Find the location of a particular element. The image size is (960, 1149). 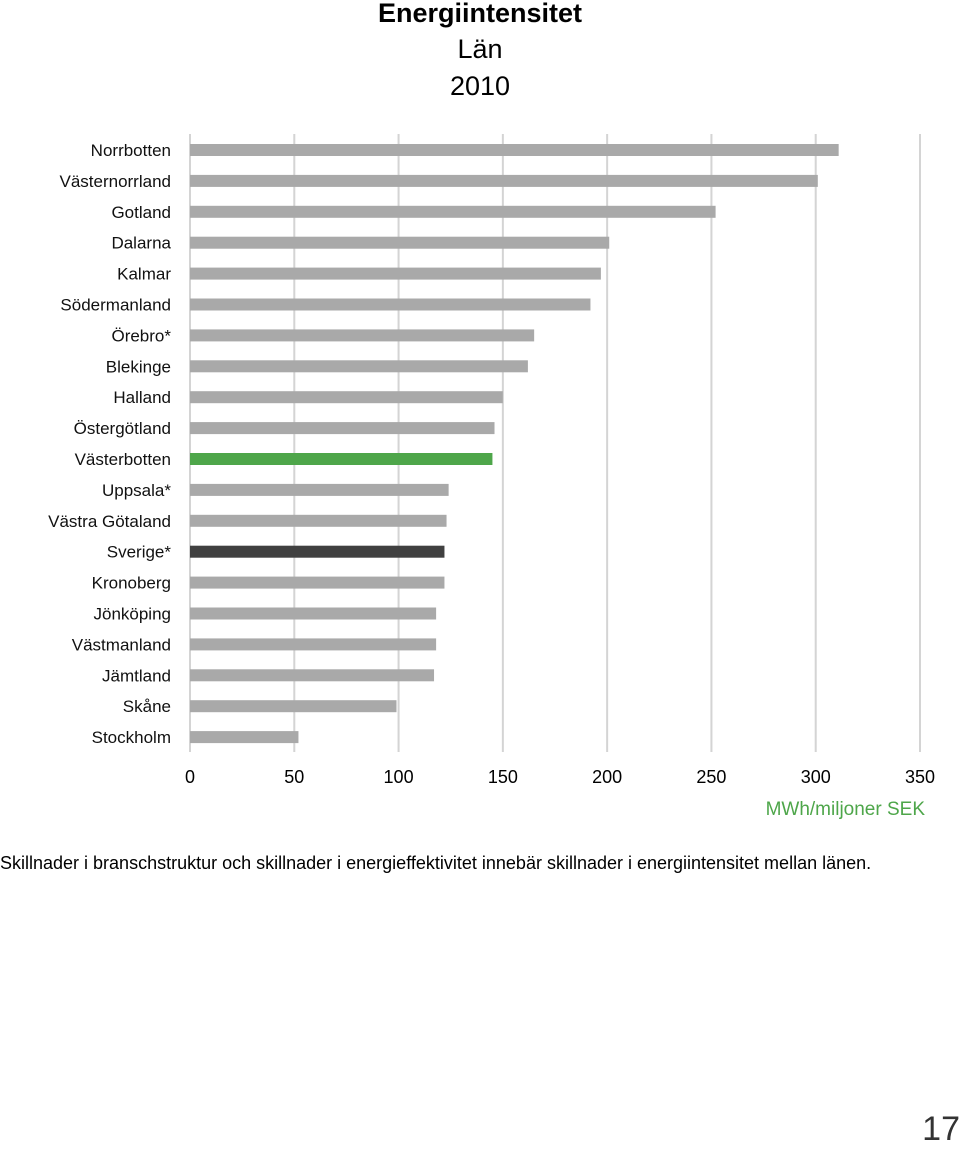

chart-title: Energiintensitet is located at coordinates (480, 14).